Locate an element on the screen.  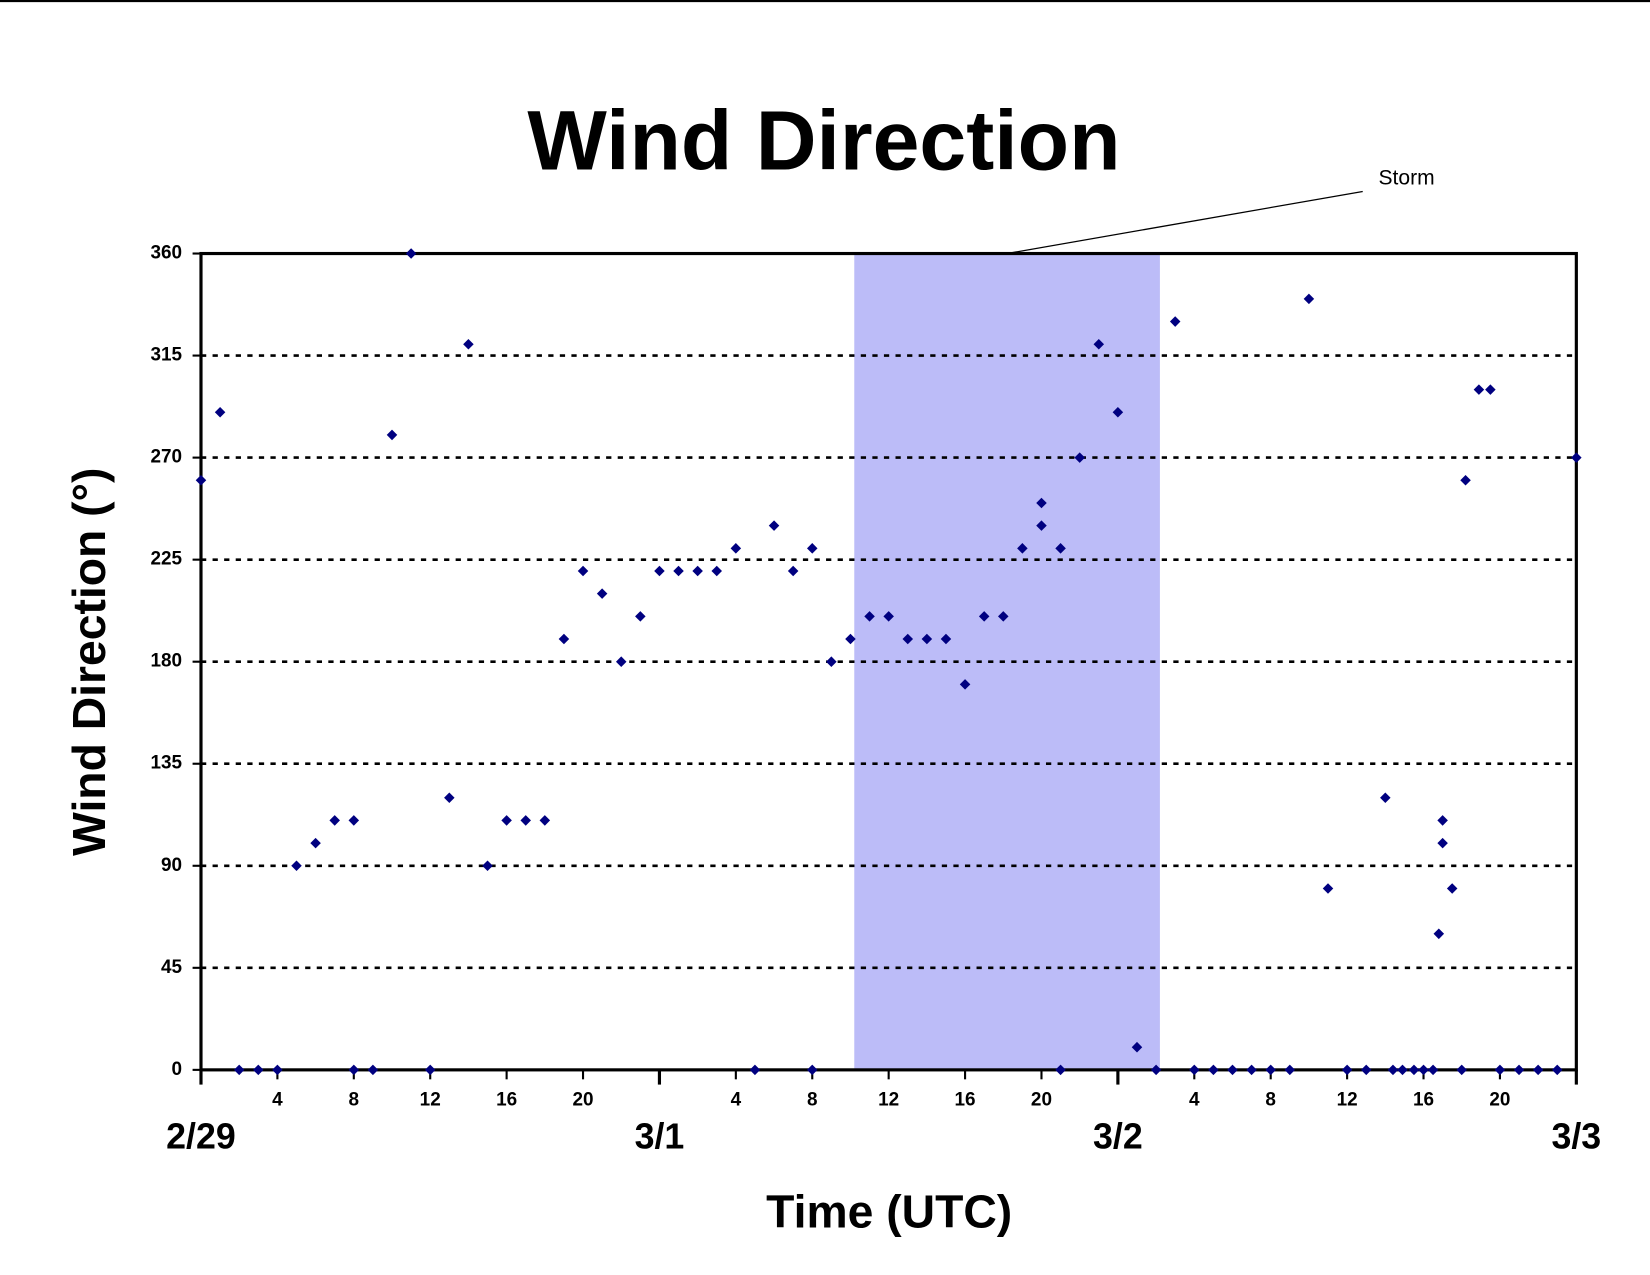
date-label: 2/29 is located at coordinates (201, 1137).